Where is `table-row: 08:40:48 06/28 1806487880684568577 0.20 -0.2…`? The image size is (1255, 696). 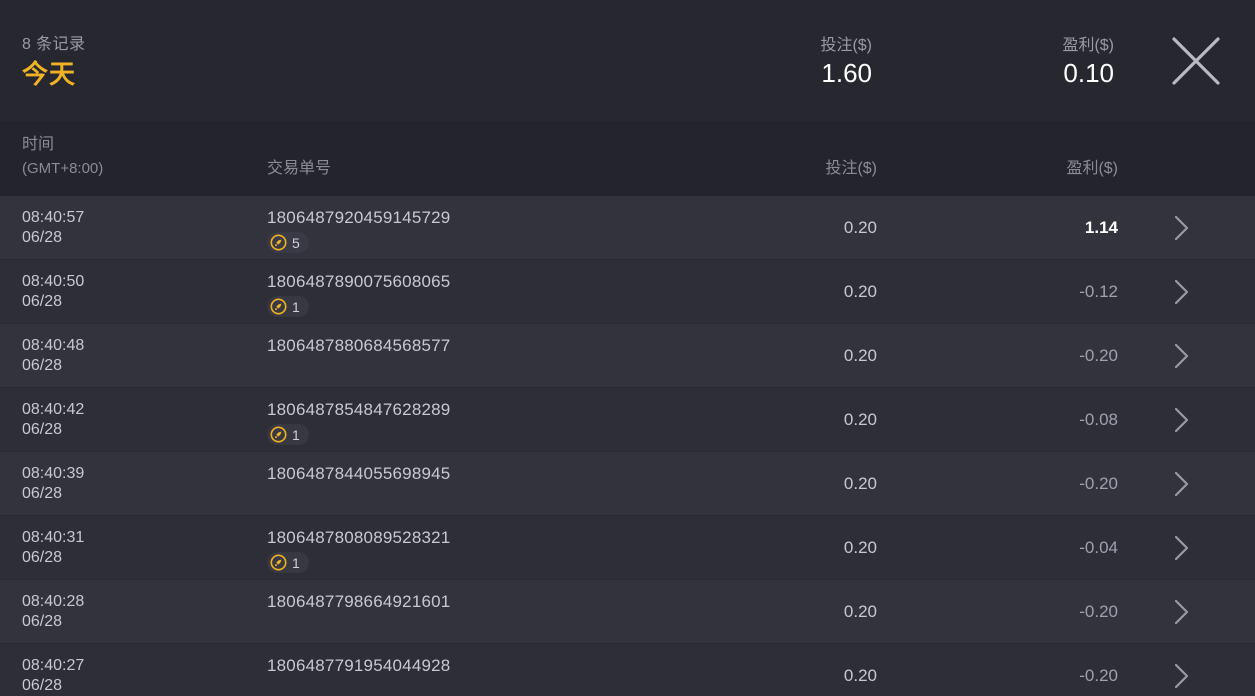
table-row: 08:40:48 06/28 1806487880684568577 0.20 -0.2… is located at coordinates (627, 356).